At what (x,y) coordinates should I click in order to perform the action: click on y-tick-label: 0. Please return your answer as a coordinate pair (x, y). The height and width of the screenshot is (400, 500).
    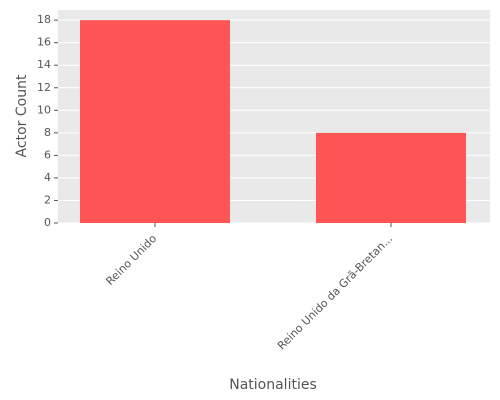
    Looking at the image, I should click on (47, 222).